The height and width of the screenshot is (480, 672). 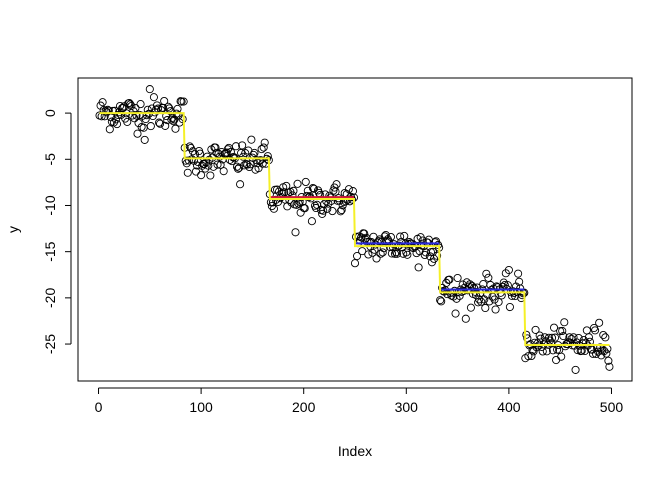 I want to click on x-tick-label: 500, so click(x=612, y=407).